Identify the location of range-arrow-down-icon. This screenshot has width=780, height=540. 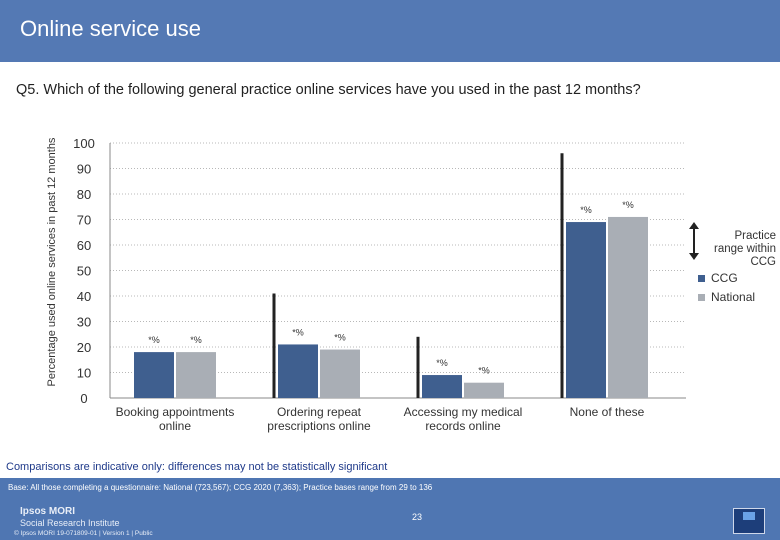
(694, 256).